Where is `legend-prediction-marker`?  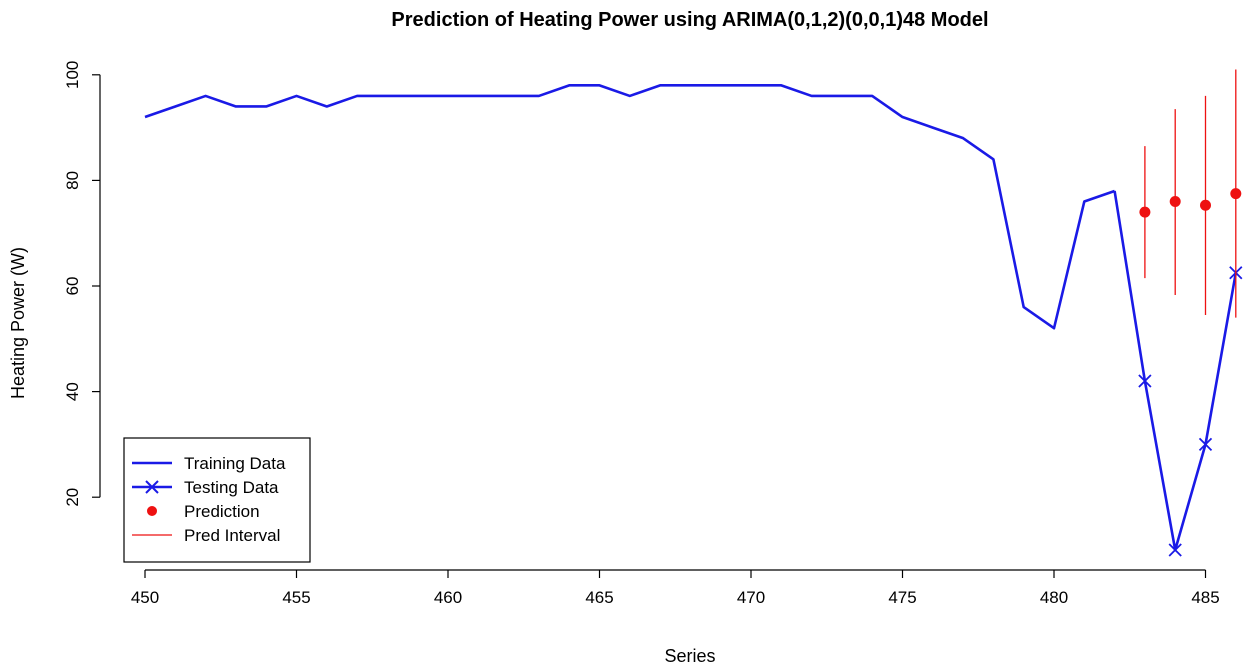
legend-prediction-marker is located at coordinates (152, 511).